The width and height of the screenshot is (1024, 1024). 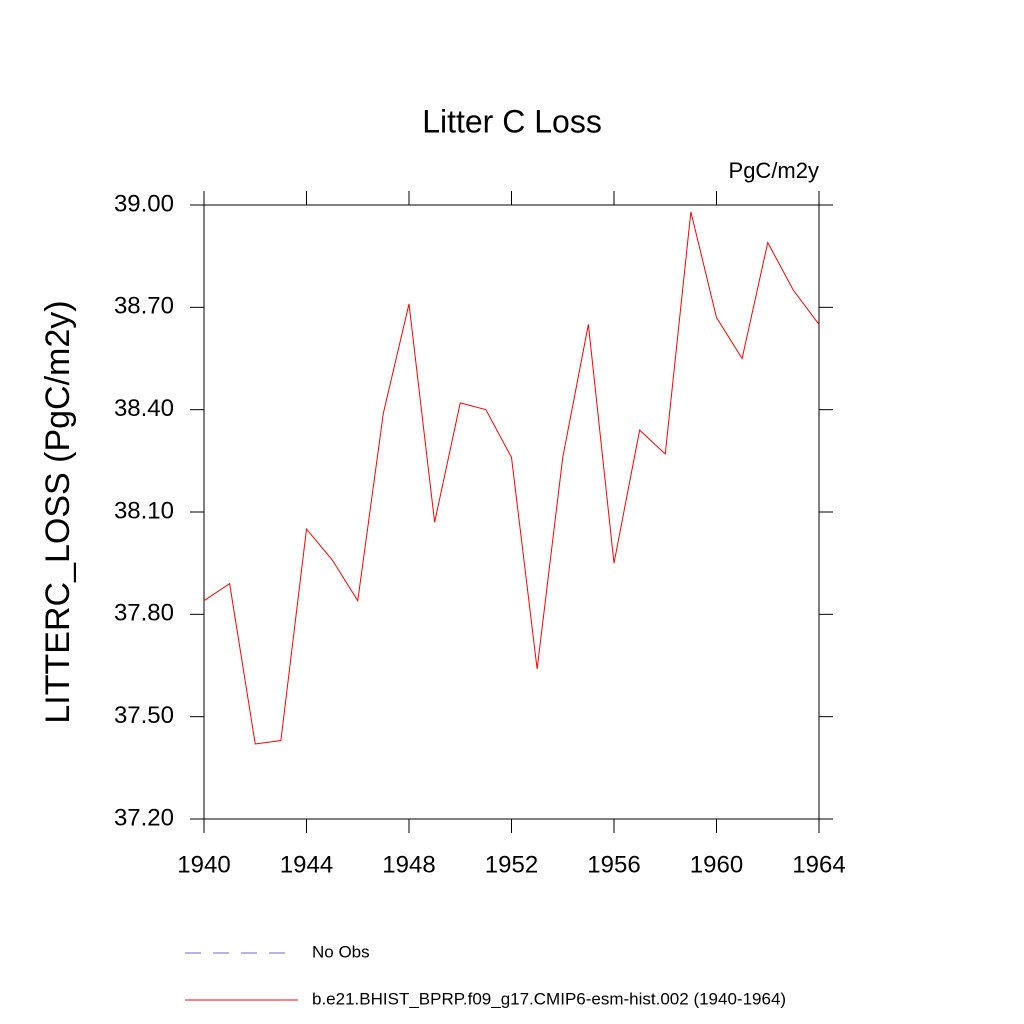 What do you see at coordinates (408, 864) in the screenshot?
I see `x-tick-label: 1948` at bounding box center [408, 864].